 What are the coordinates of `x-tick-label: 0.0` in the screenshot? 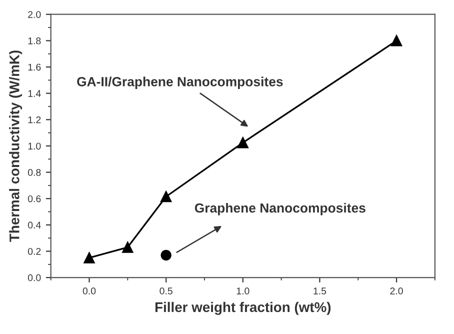 It's located at (89, 291).